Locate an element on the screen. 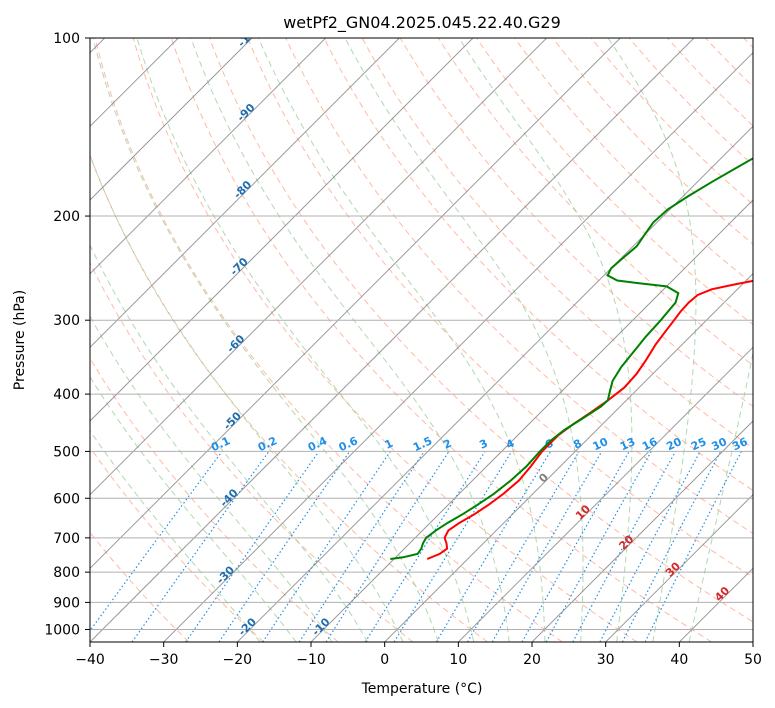 The width and height of the screenshot is (775, 708). x-tick-label: 30 is located at coordinates (606, 660).